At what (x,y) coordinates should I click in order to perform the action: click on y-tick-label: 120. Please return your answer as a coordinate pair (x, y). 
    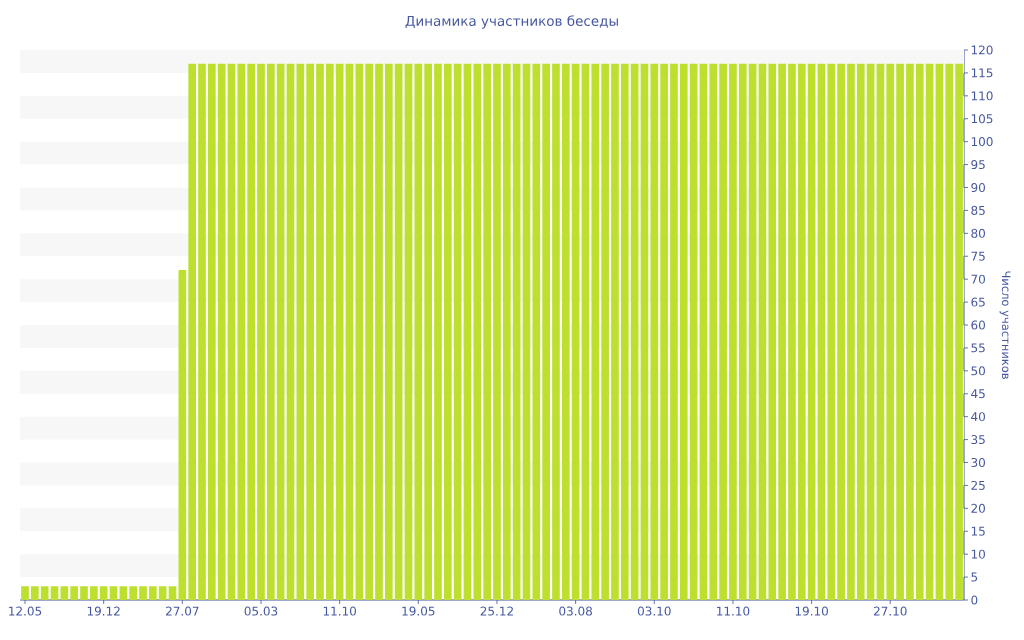
    Looking at the image, I should click on (982, 50).